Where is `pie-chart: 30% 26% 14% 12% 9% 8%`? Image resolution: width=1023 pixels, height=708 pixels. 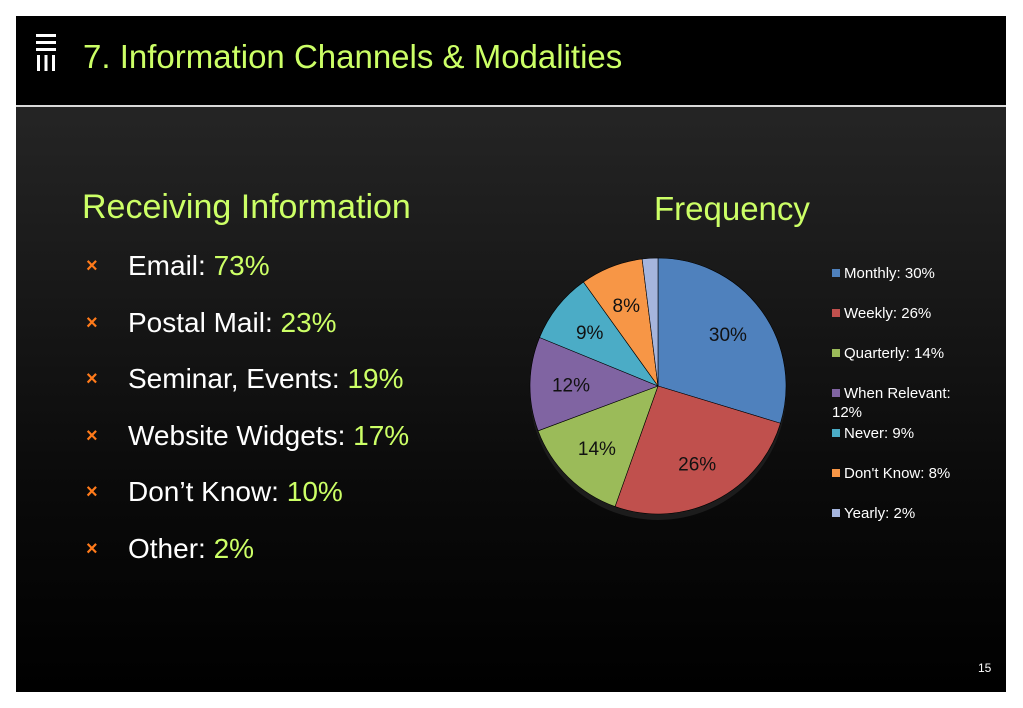 pie-chart: 30% 26% 14% 12% 9% 8% is located at coordinates (658, 388).